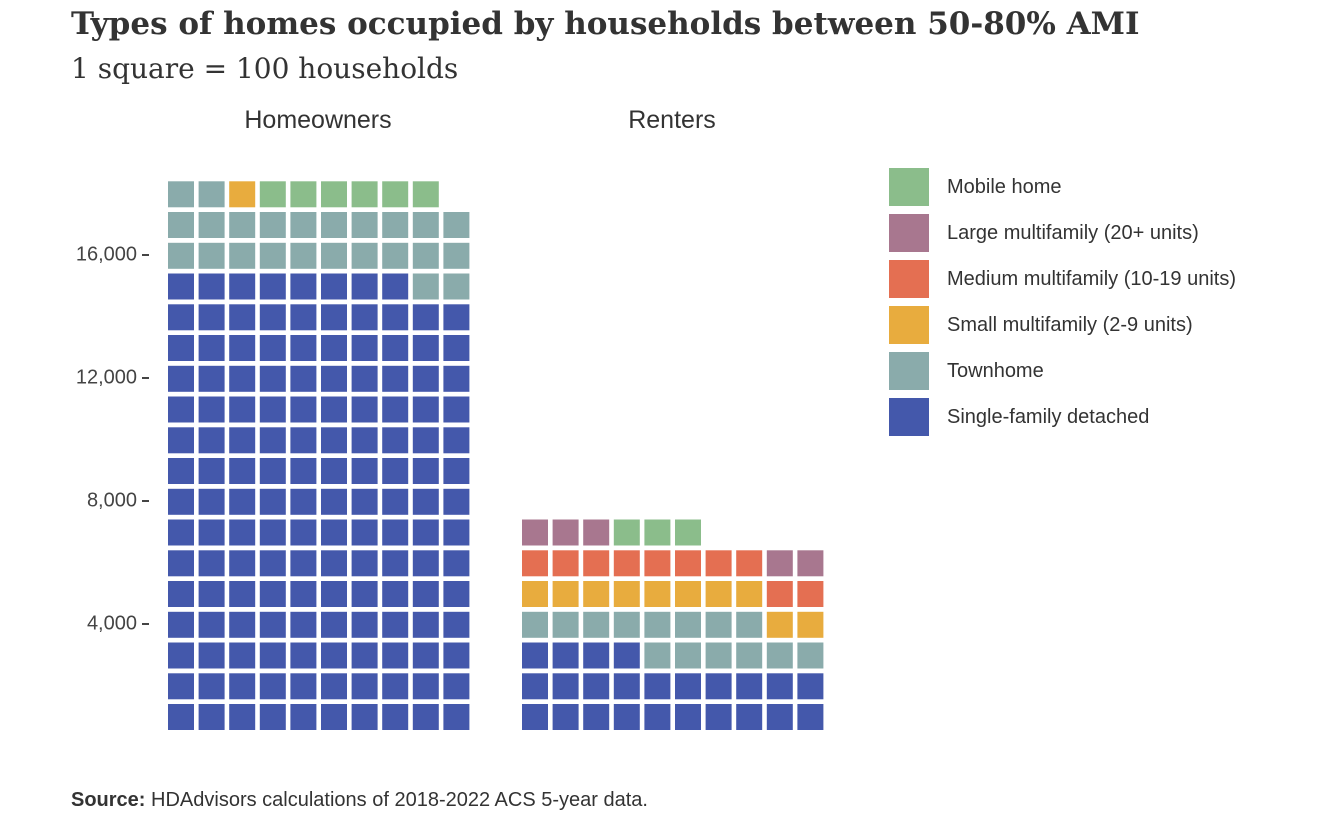  I want to click on chart-subtitle: 1 square = 100 households, so click(265, 68).